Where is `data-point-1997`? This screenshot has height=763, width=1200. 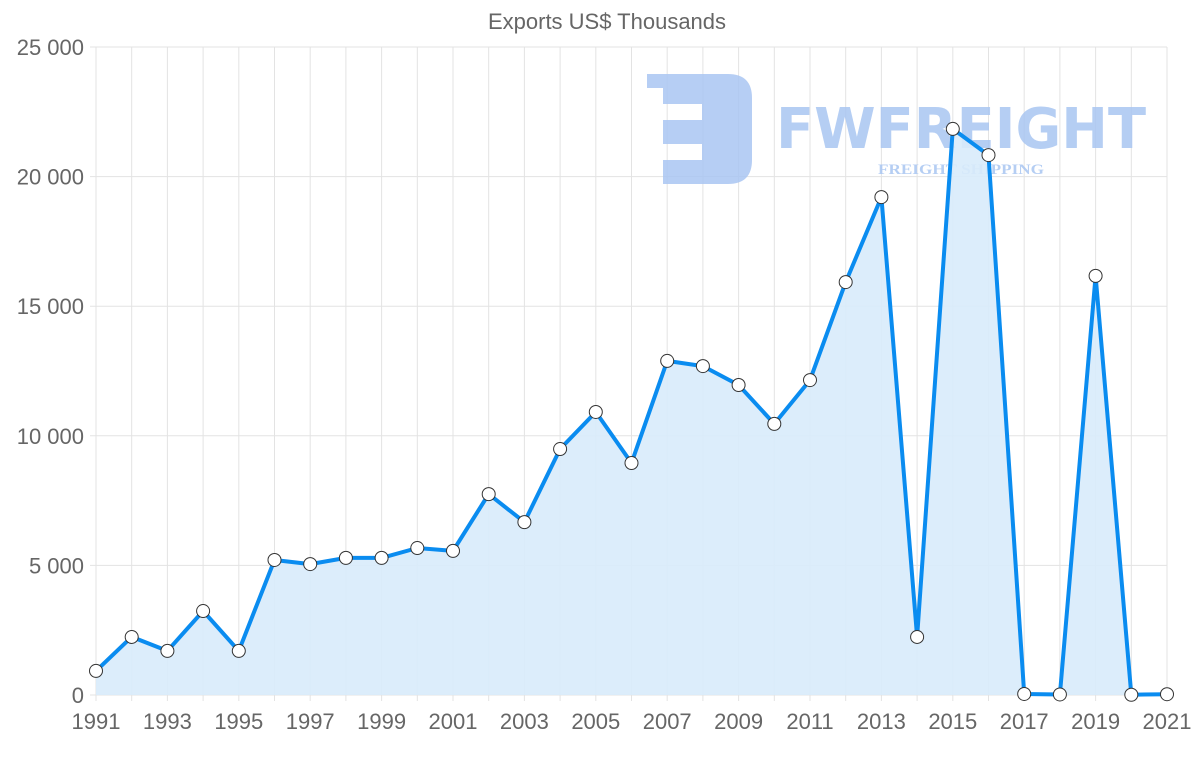
data-point-1997 is located at coordinates (310, 564).